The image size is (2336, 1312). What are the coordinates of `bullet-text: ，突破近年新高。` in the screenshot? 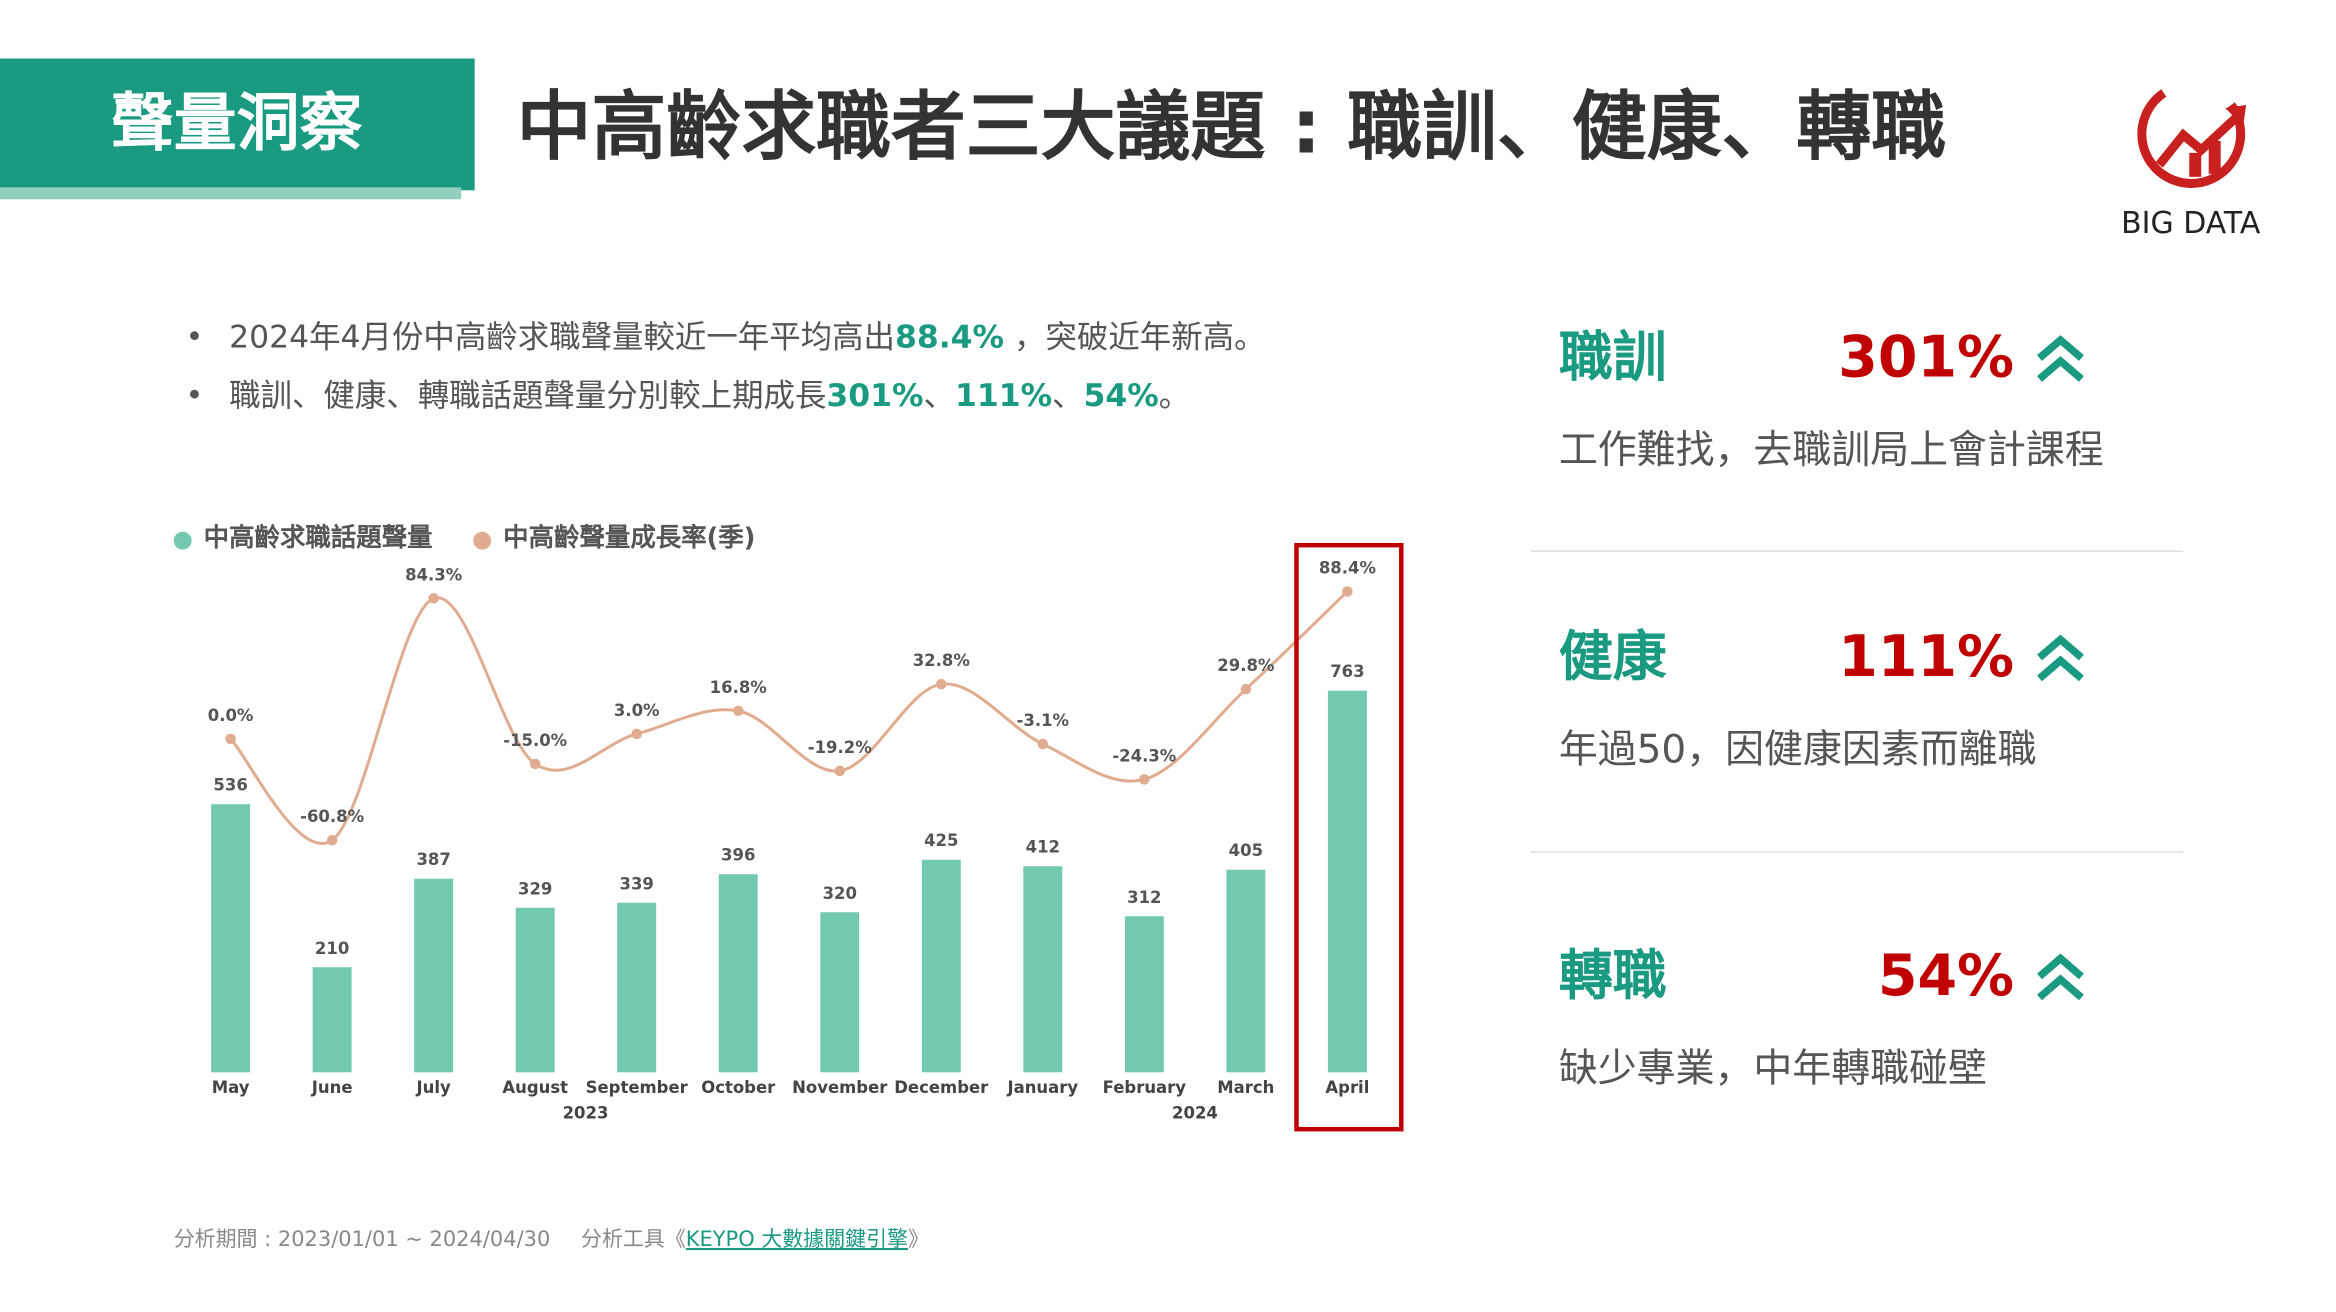 It's located at (1134, 338).